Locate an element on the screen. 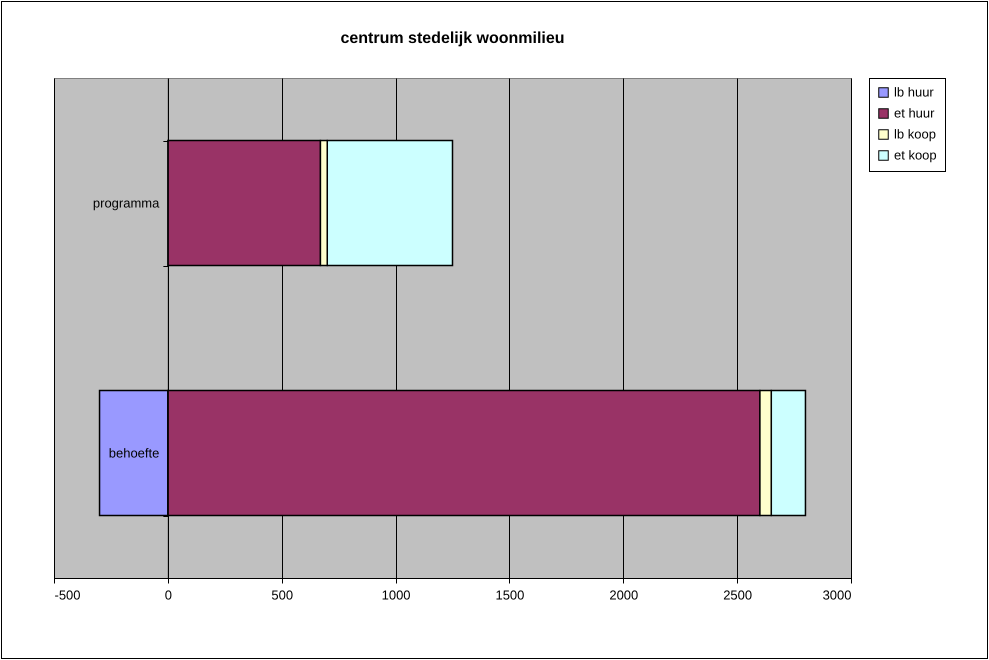  legend-label: lb huur is located at coordinates (914, 92).